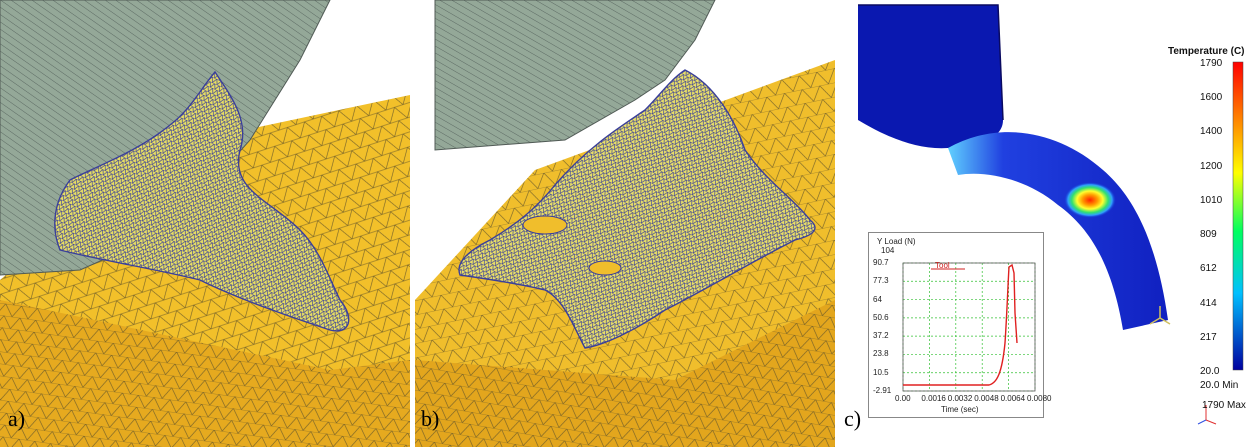 This screenshot has width=1251, height=447. Describe the element at coordinates (960, 409) in the screenshot. I see `load-plot-xlabel: Time (sec)` at that location.